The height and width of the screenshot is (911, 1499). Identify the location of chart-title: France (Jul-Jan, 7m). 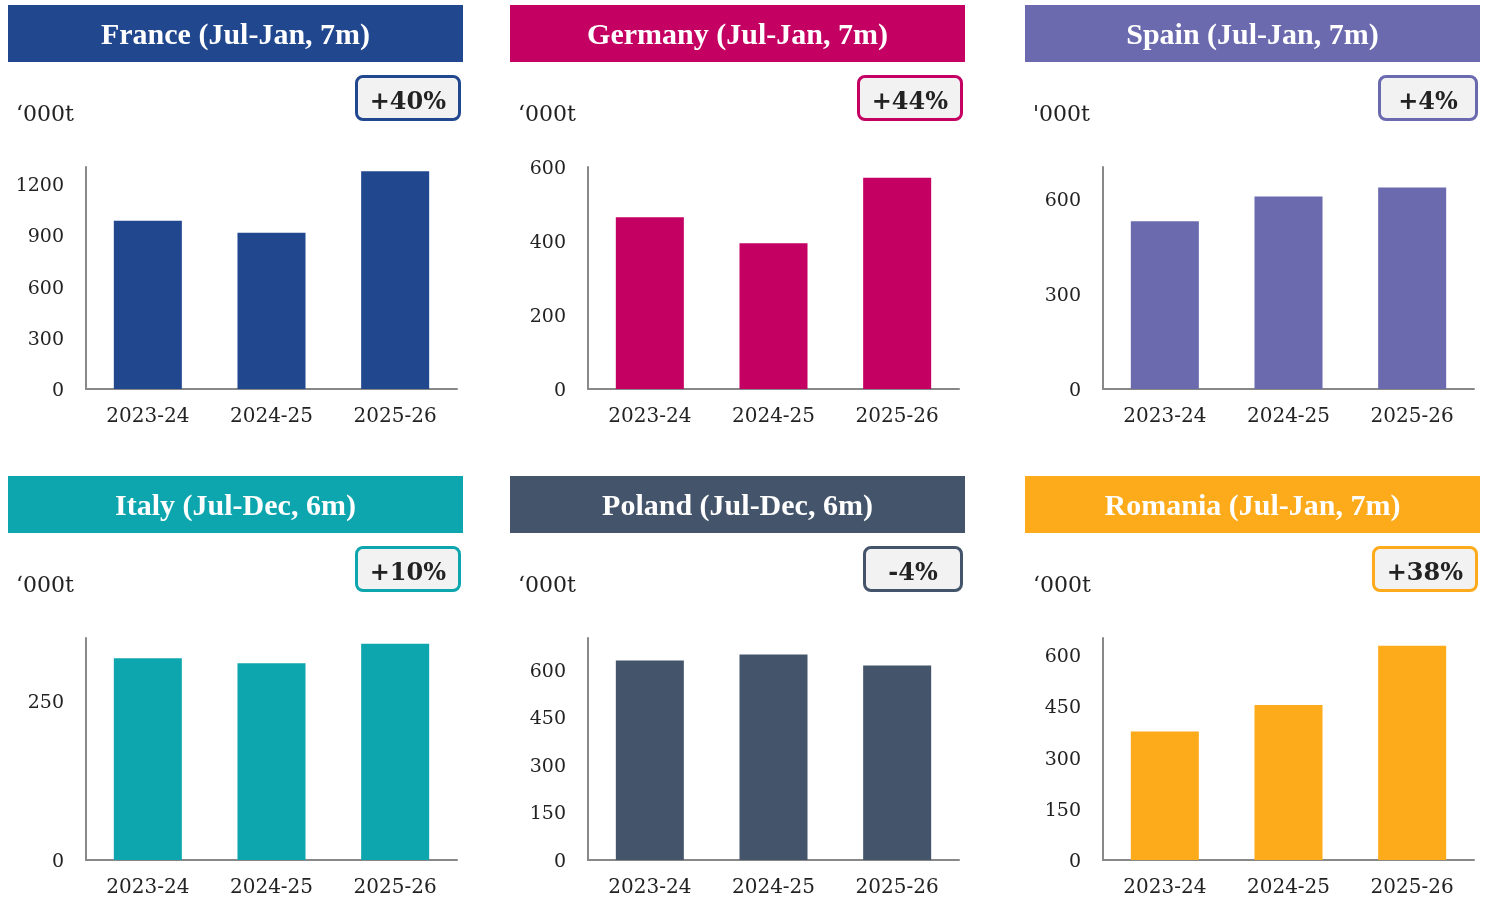
(235, 33).